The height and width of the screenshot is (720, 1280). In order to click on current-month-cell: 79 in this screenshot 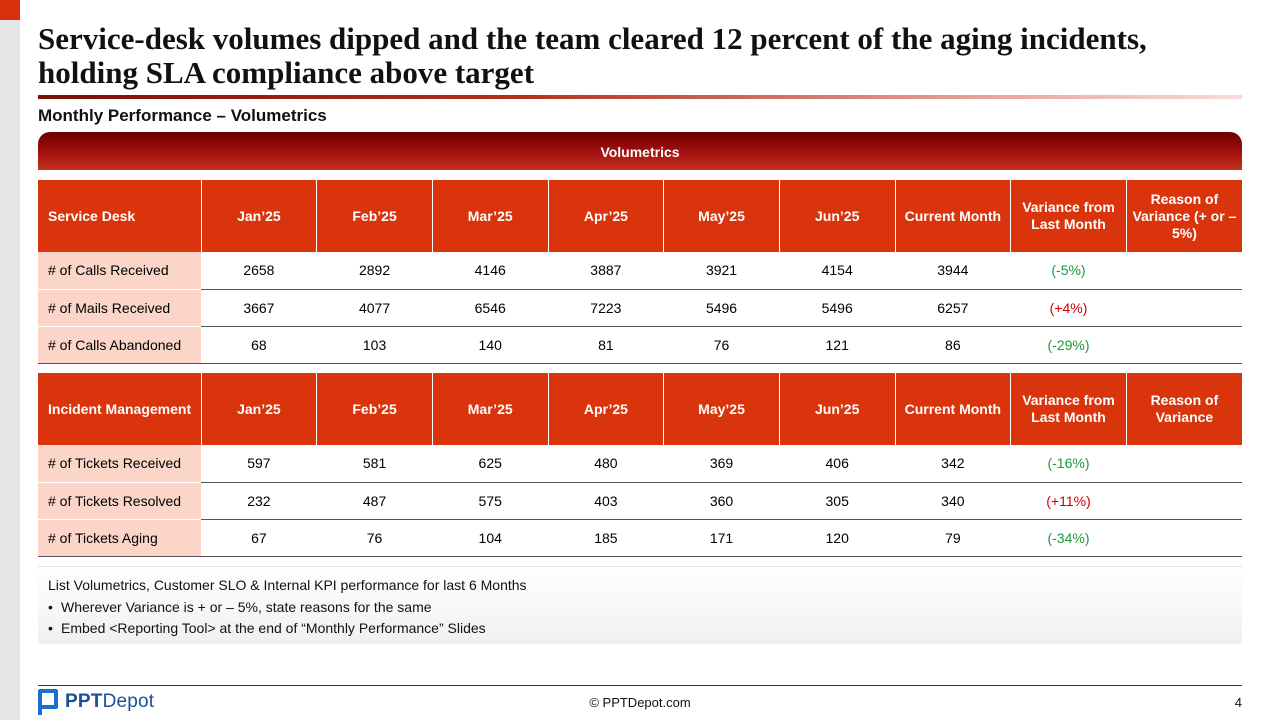, I will do `click(953, 538)`.